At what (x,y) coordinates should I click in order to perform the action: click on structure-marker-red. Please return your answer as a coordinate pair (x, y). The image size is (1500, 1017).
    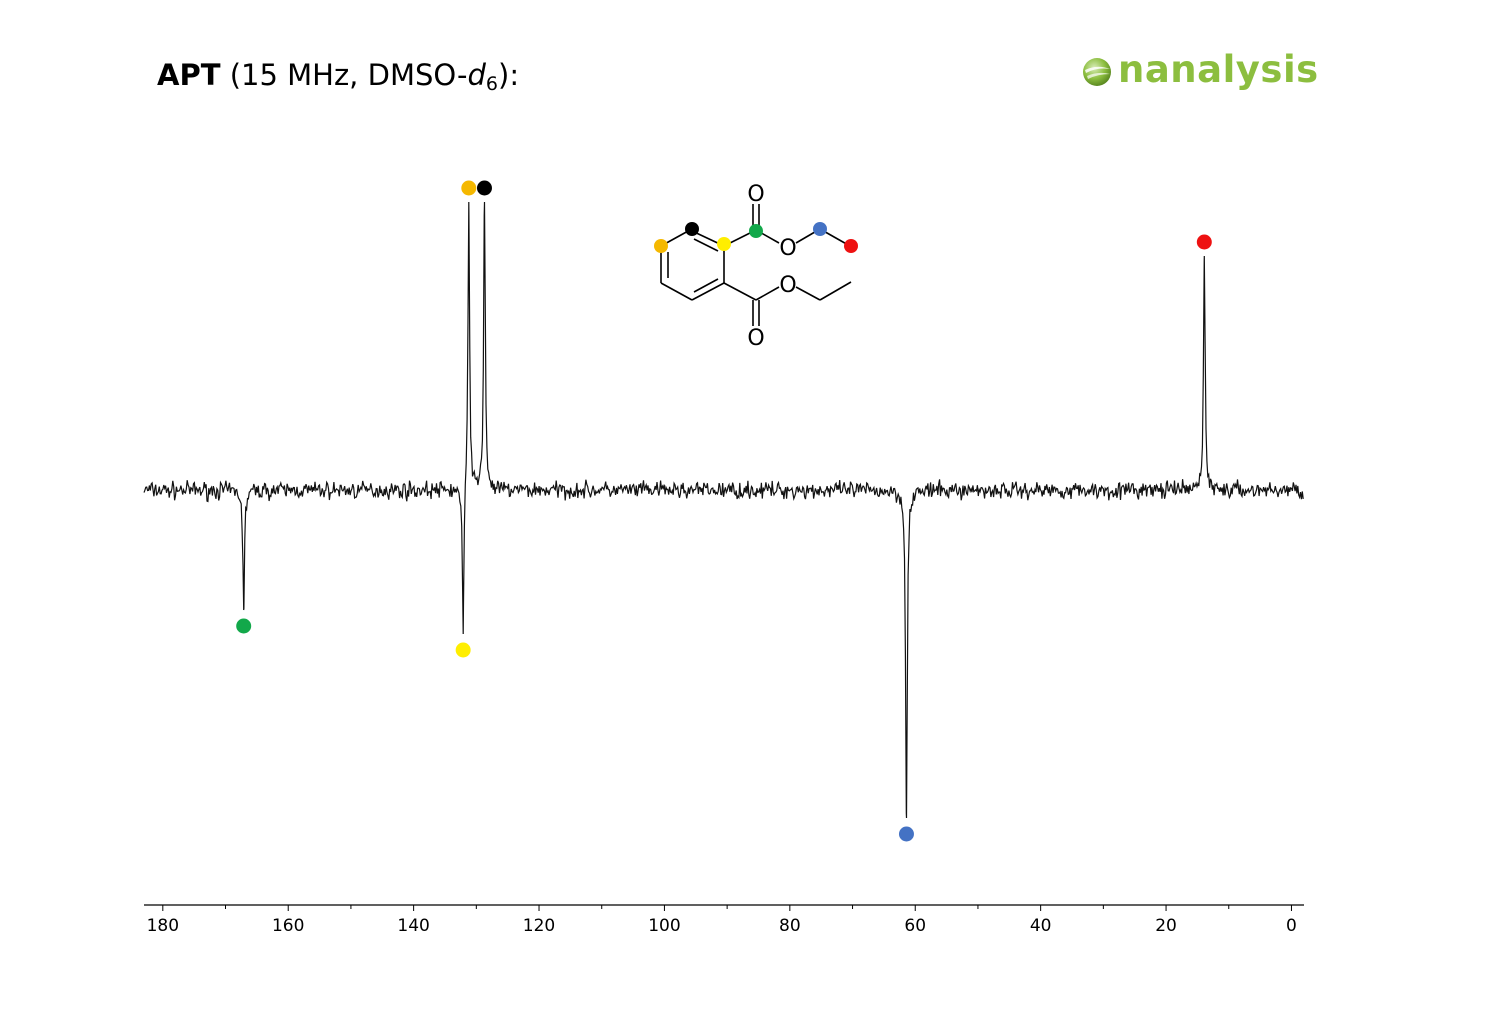
    Looking at the image, I should click on (851, 246).